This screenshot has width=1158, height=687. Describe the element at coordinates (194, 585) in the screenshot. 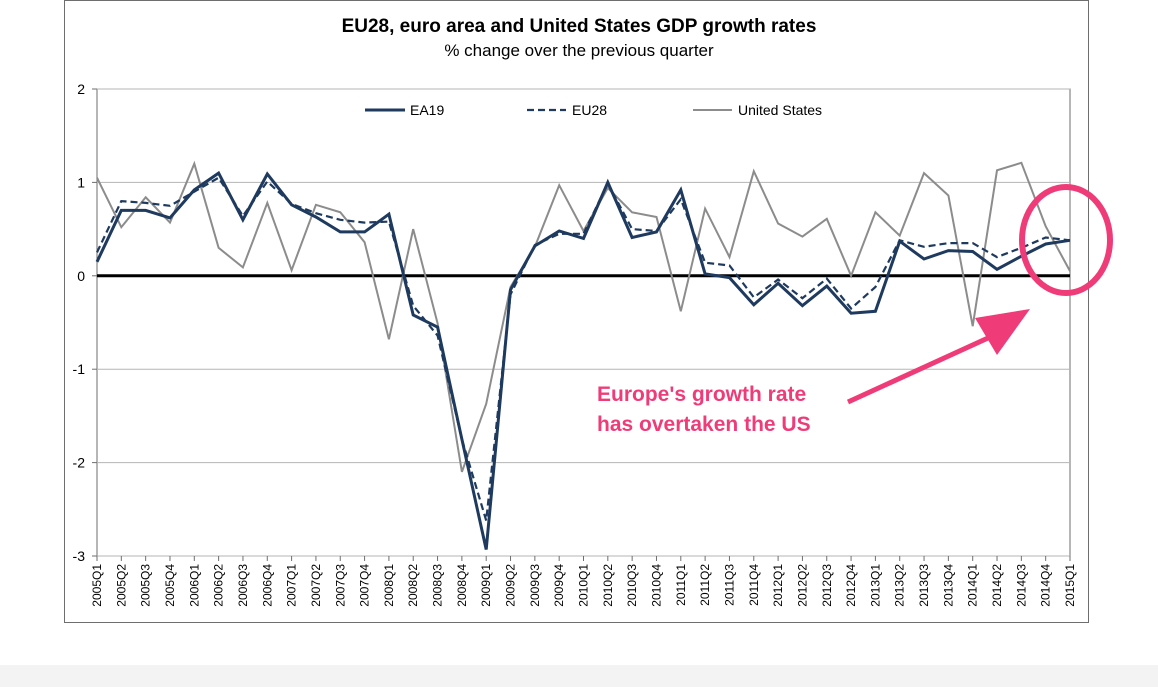

I see `x-tick-label: 2006Q1` at that location.